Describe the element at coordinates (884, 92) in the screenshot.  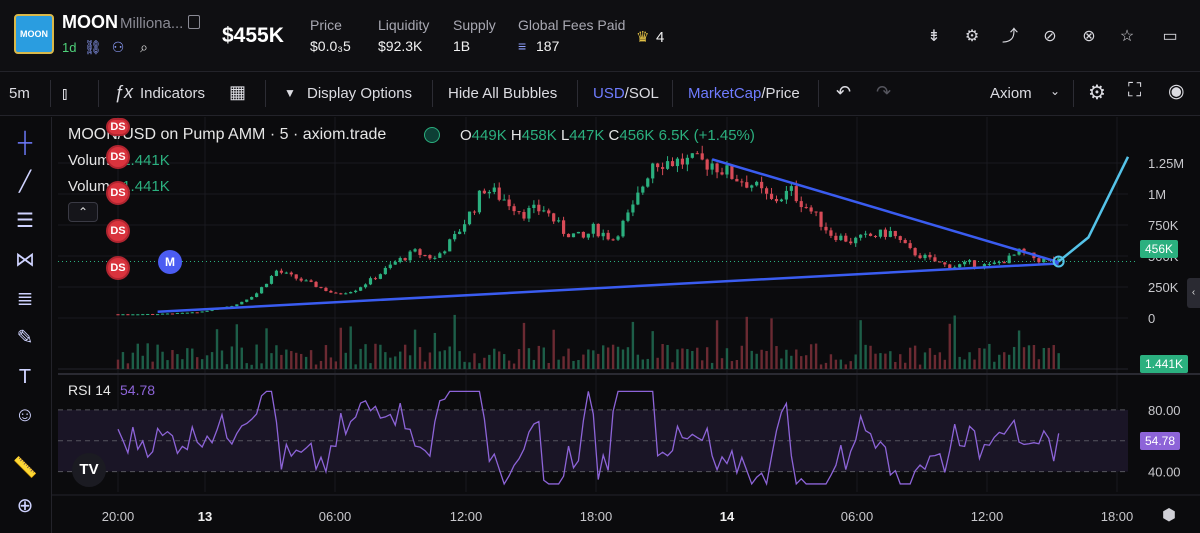
I see `redo-icon: ↷` at that location.